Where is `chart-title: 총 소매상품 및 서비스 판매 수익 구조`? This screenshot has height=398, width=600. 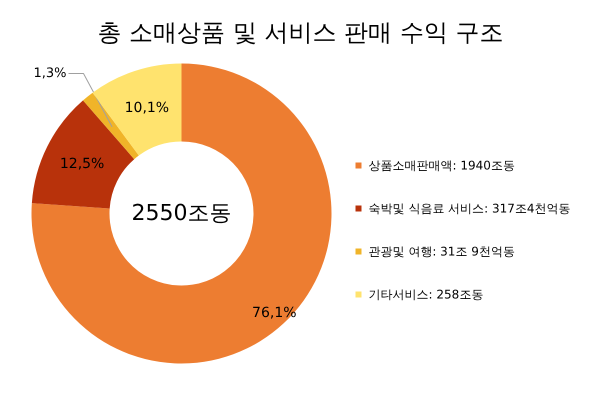
chart-title: 총 소매상품 및 서비스 판매 수익 구조 is located at coordinates (301, 32).